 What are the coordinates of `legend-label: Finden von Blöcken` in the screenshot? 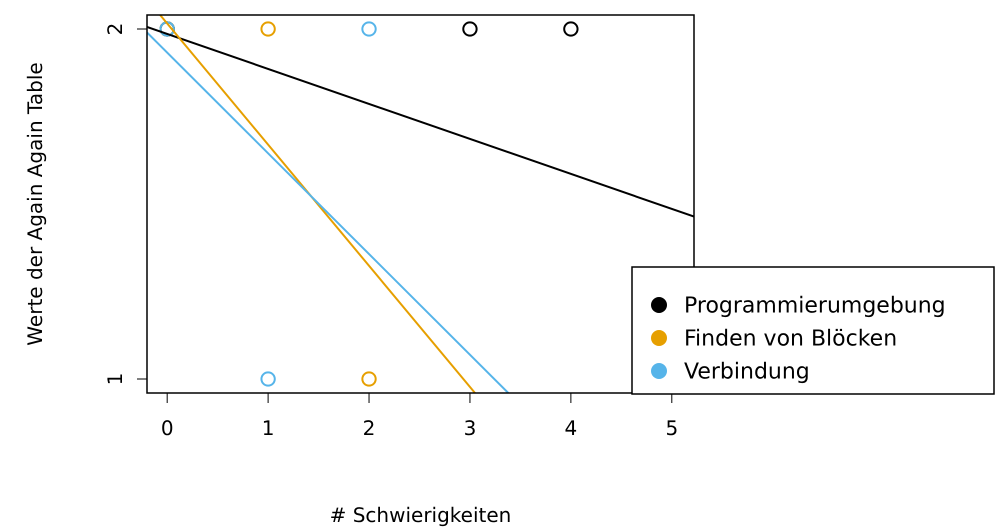 It's located at (791, 339).